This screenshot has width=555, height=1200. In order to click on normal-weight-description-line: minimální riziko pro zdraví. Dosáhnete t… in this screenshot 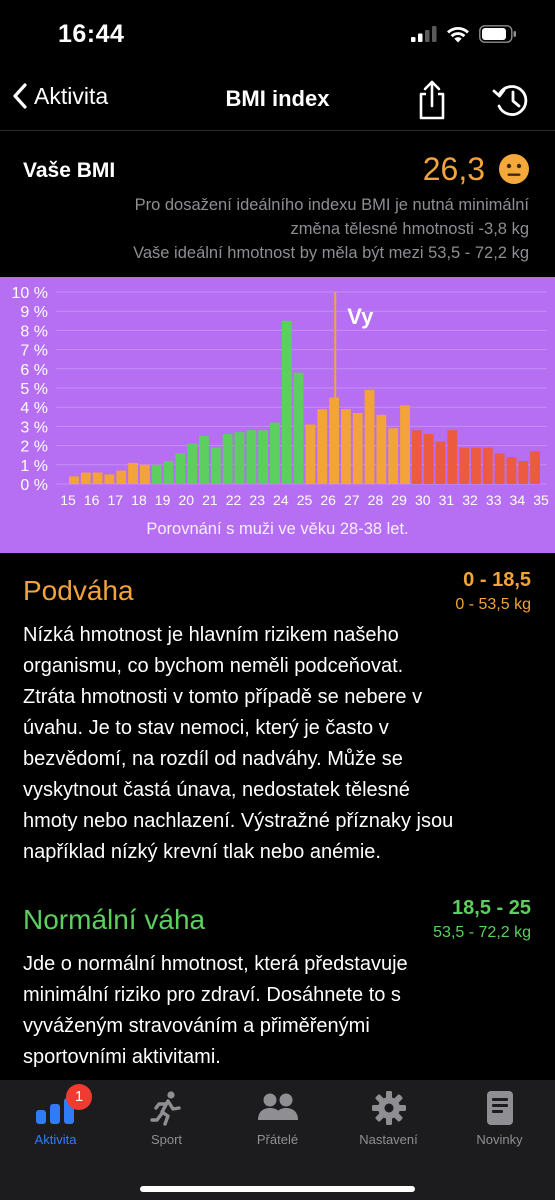, I will do `click(212, 995)`.